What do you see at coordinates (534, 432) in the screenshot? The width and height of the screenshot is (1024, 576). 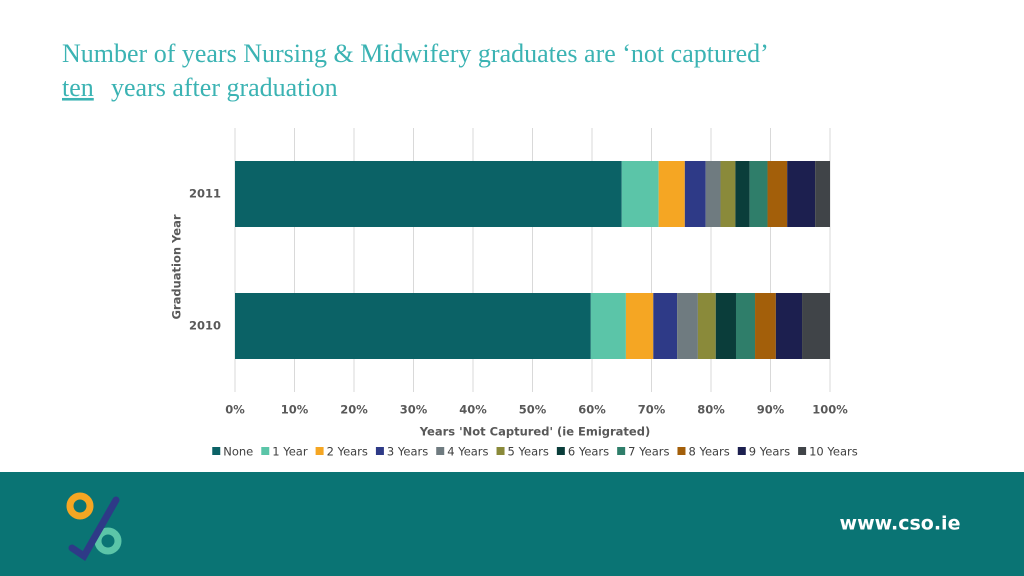 I see `x-axis-title: Years 'Not Captured' (ie Emigrated)` at bounding box center [534, 432].